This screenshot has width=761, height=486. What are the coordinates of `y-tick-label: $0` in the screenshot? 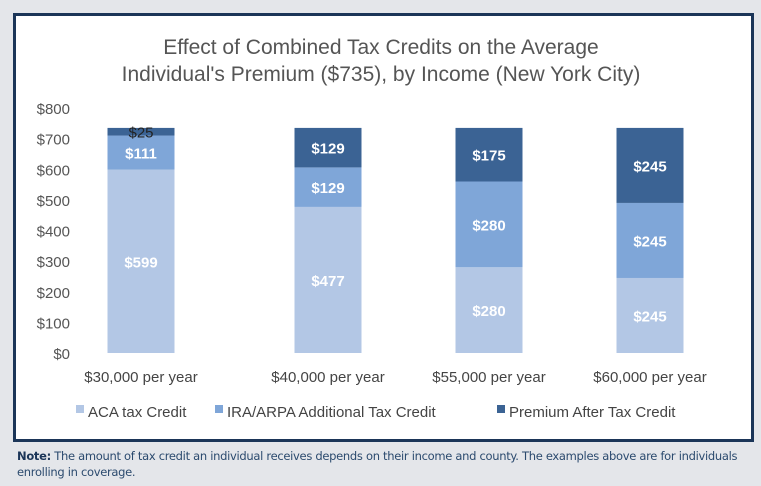 It's located at (61, 354).